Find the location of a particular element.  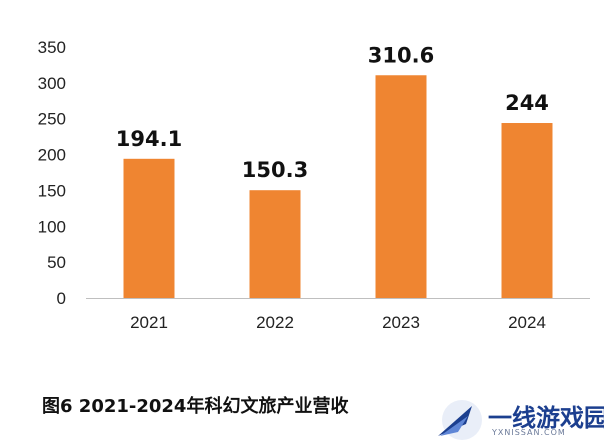

watermark-url: YXNISSAN.COM is located at coordinates (529, 432).